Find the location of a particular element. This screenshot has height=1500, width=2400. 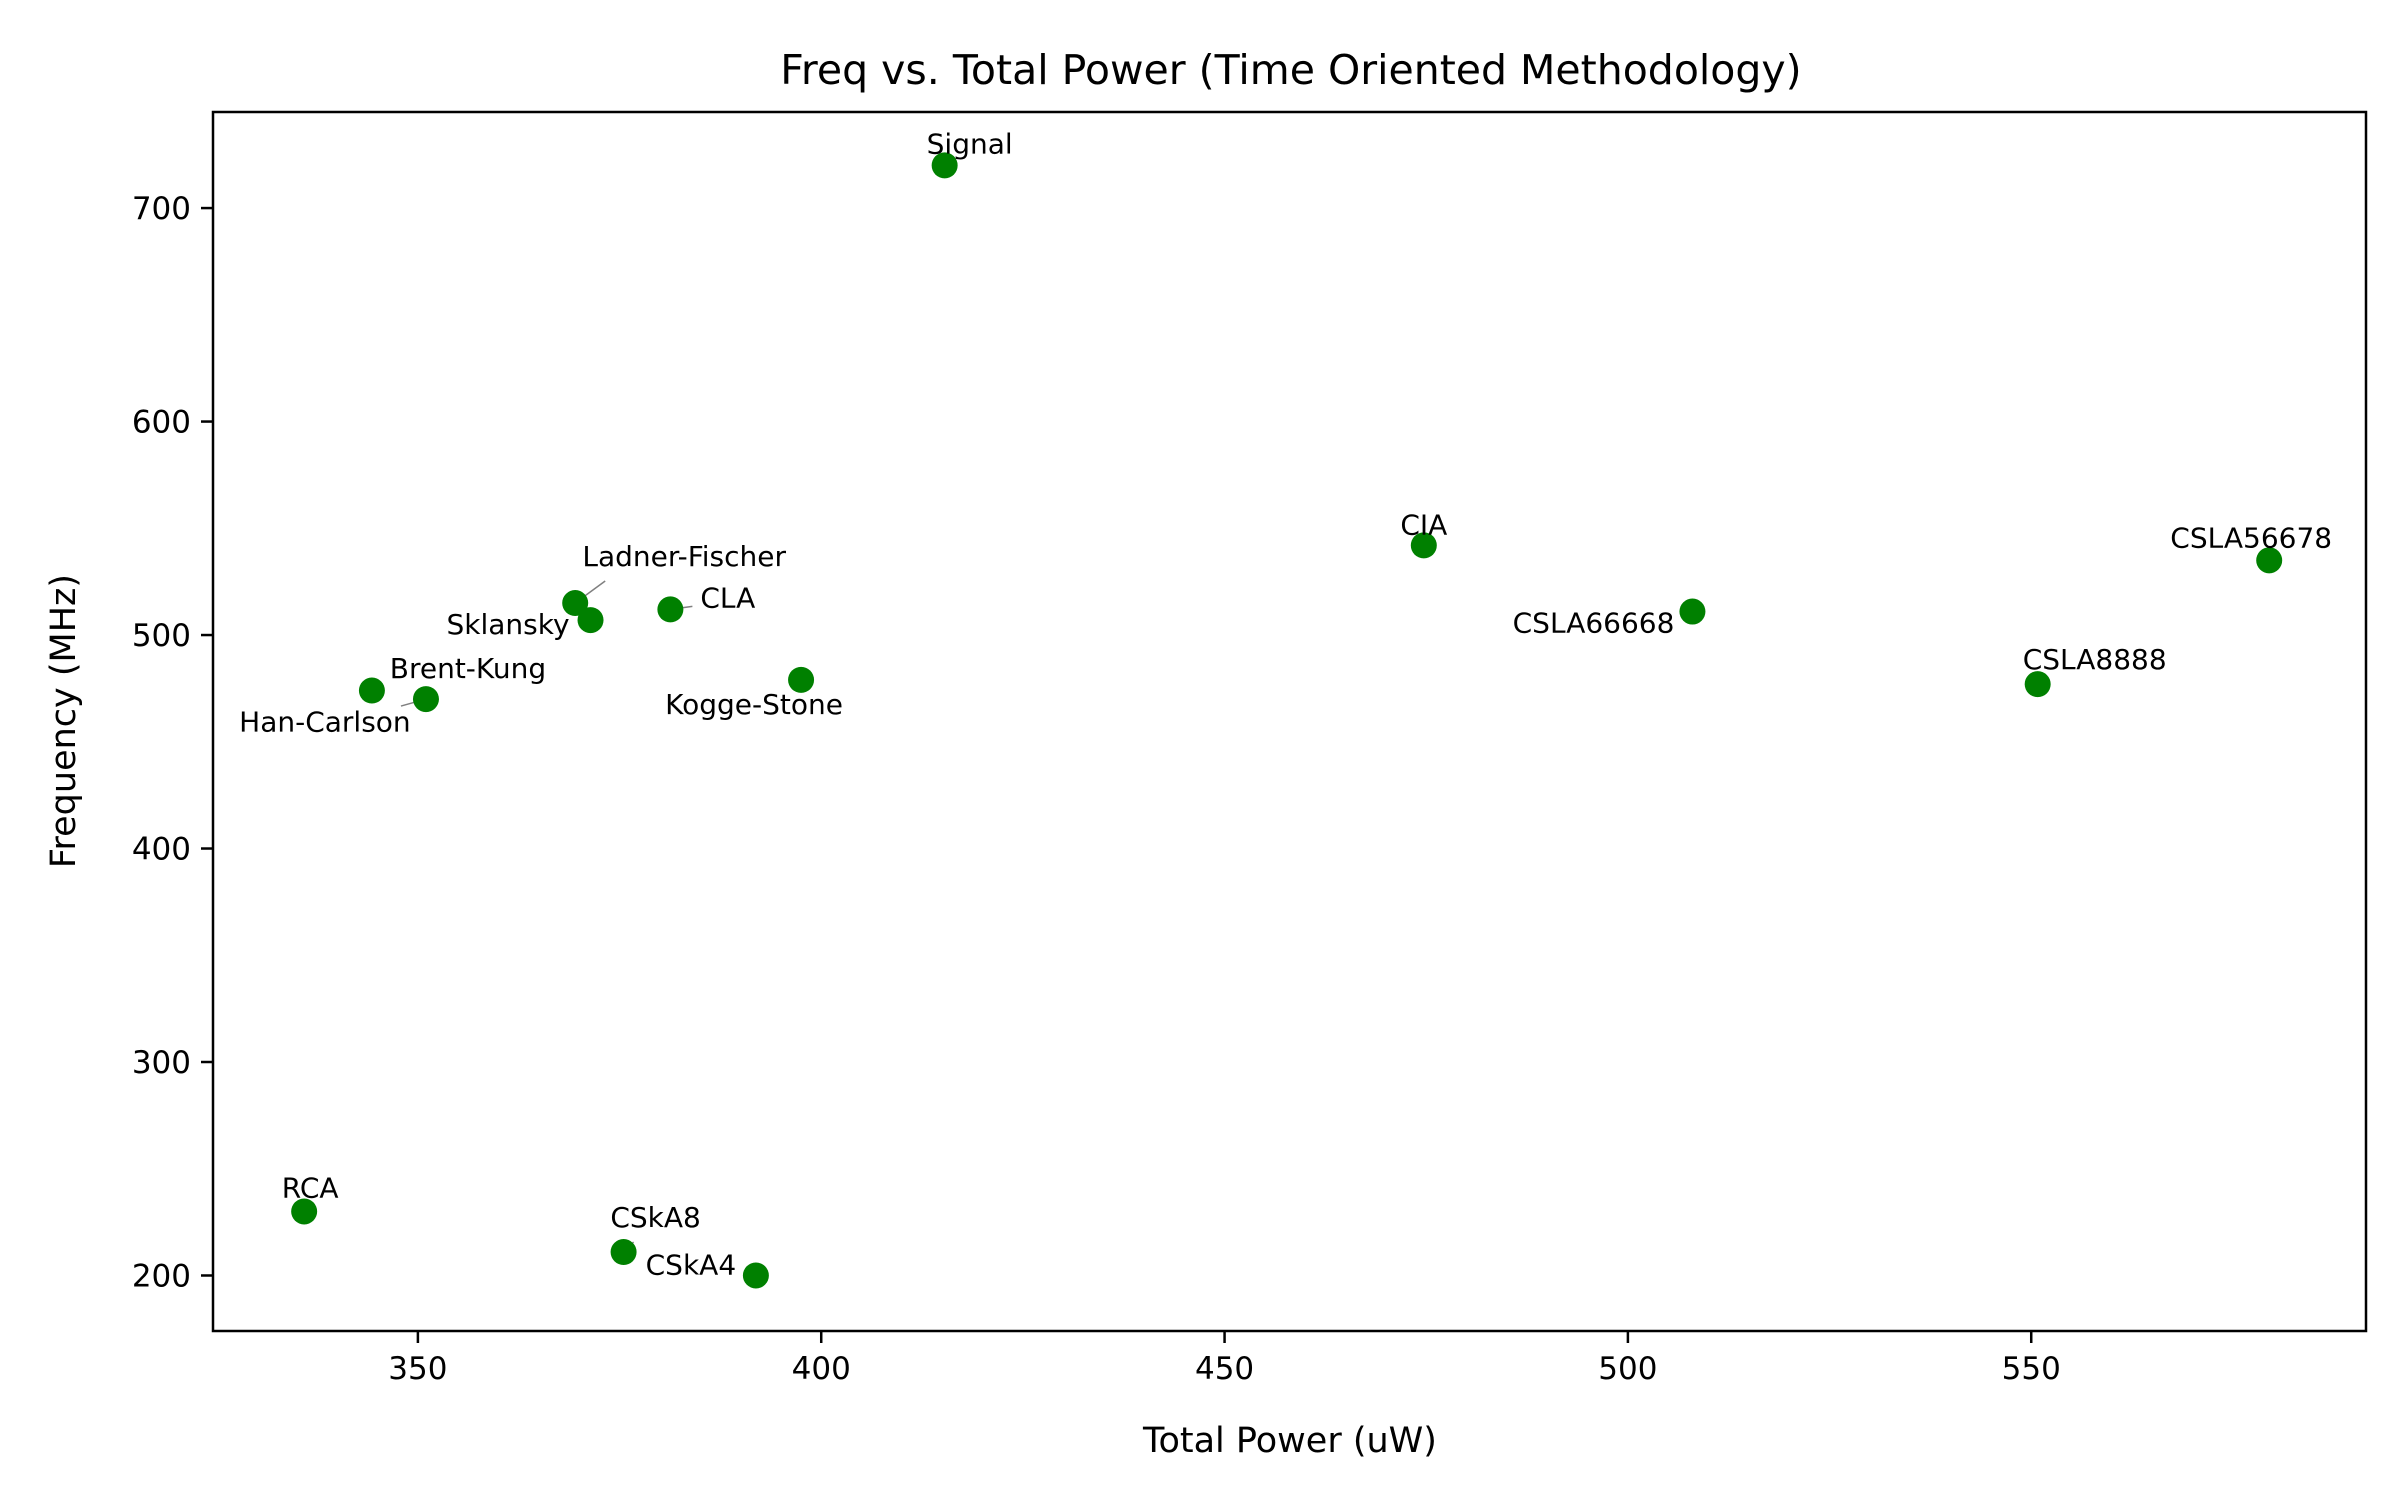

y-axis-ticks: 200 300 400 500 600 700 is located at coordinates (172, 742).